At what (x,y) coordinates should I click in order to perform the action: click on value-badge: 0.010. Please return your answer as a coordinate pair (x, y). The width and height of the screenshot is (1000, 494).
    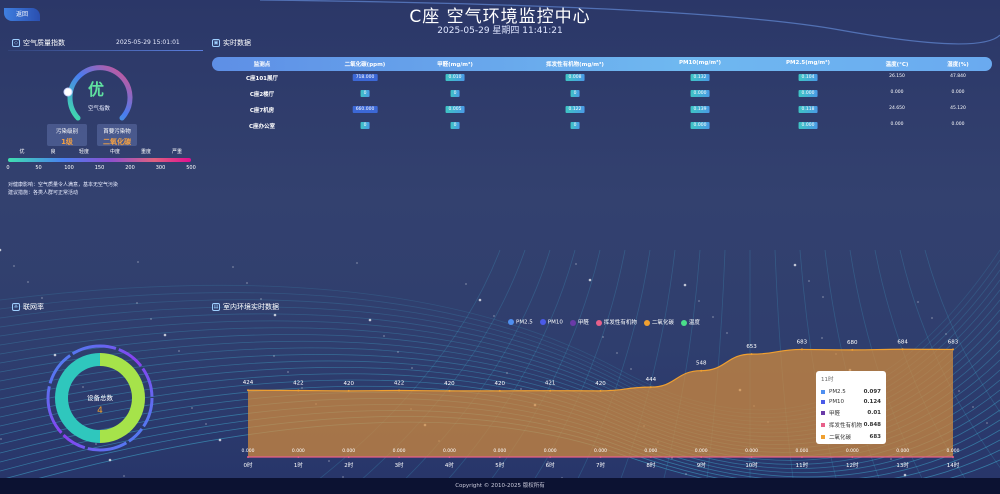
    Looking at the image, I should click on (455, 77).